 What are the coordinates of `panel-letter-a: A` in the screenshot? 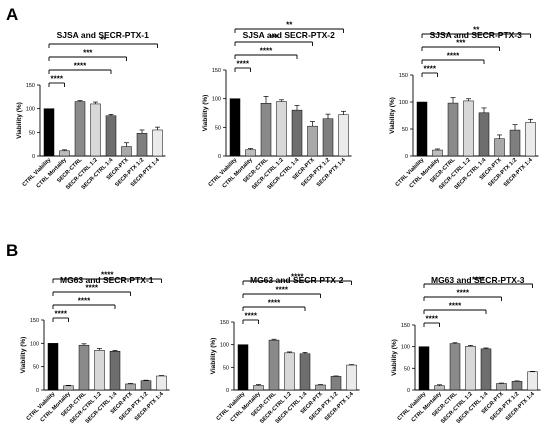 It's located at (12, 14).